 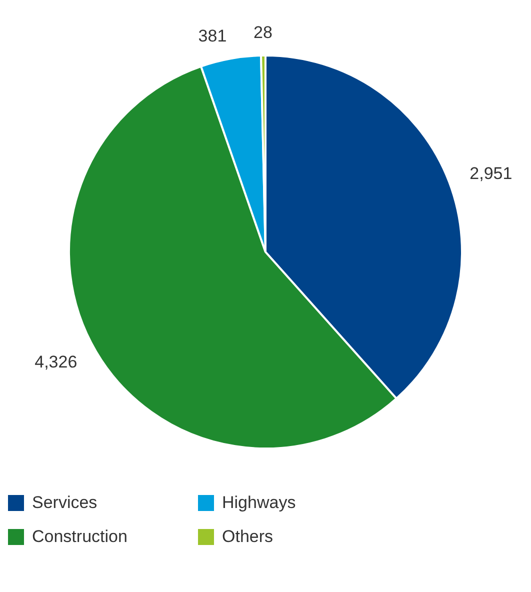 What do you see at coordinates (491, 173) in the screenshot?
I see `data-label: 2,951` at bounding box center [491, 173].